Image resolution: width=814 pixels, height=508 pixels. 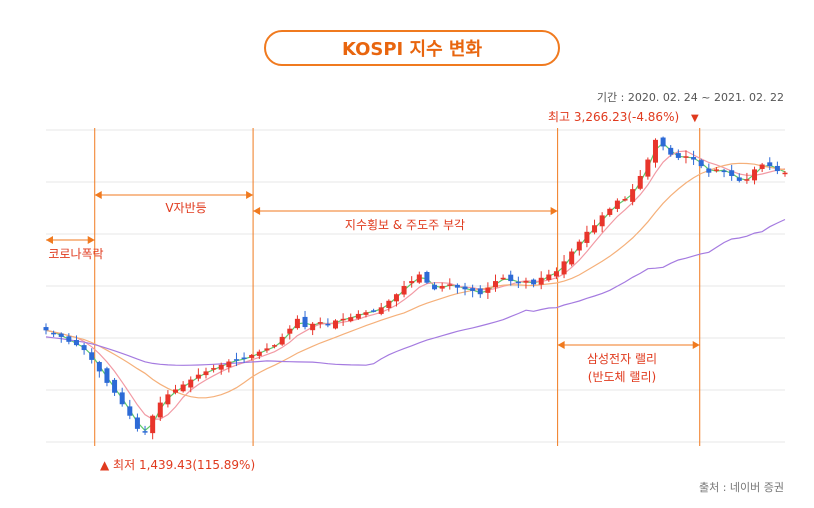 I want to click on phase-label-samsung-1: 삼성전자 랠리, so click(x=622, y=359).